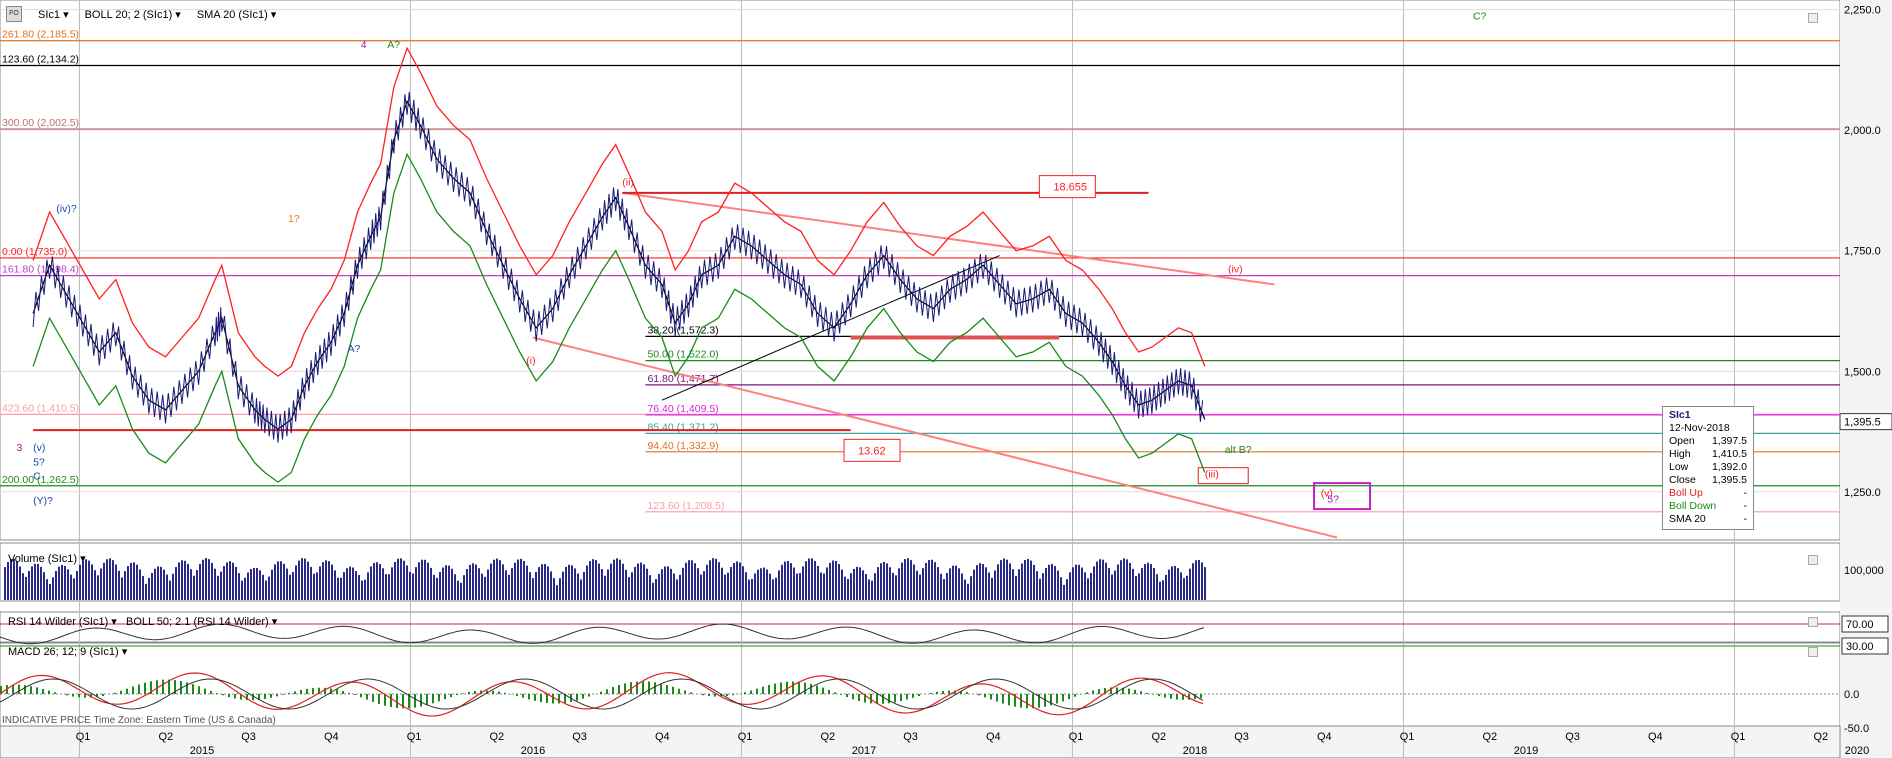 The width and height of the screenshot is (1892, 758). I want to click on price-tick-label: 1,500.0, so click(1862, 372).